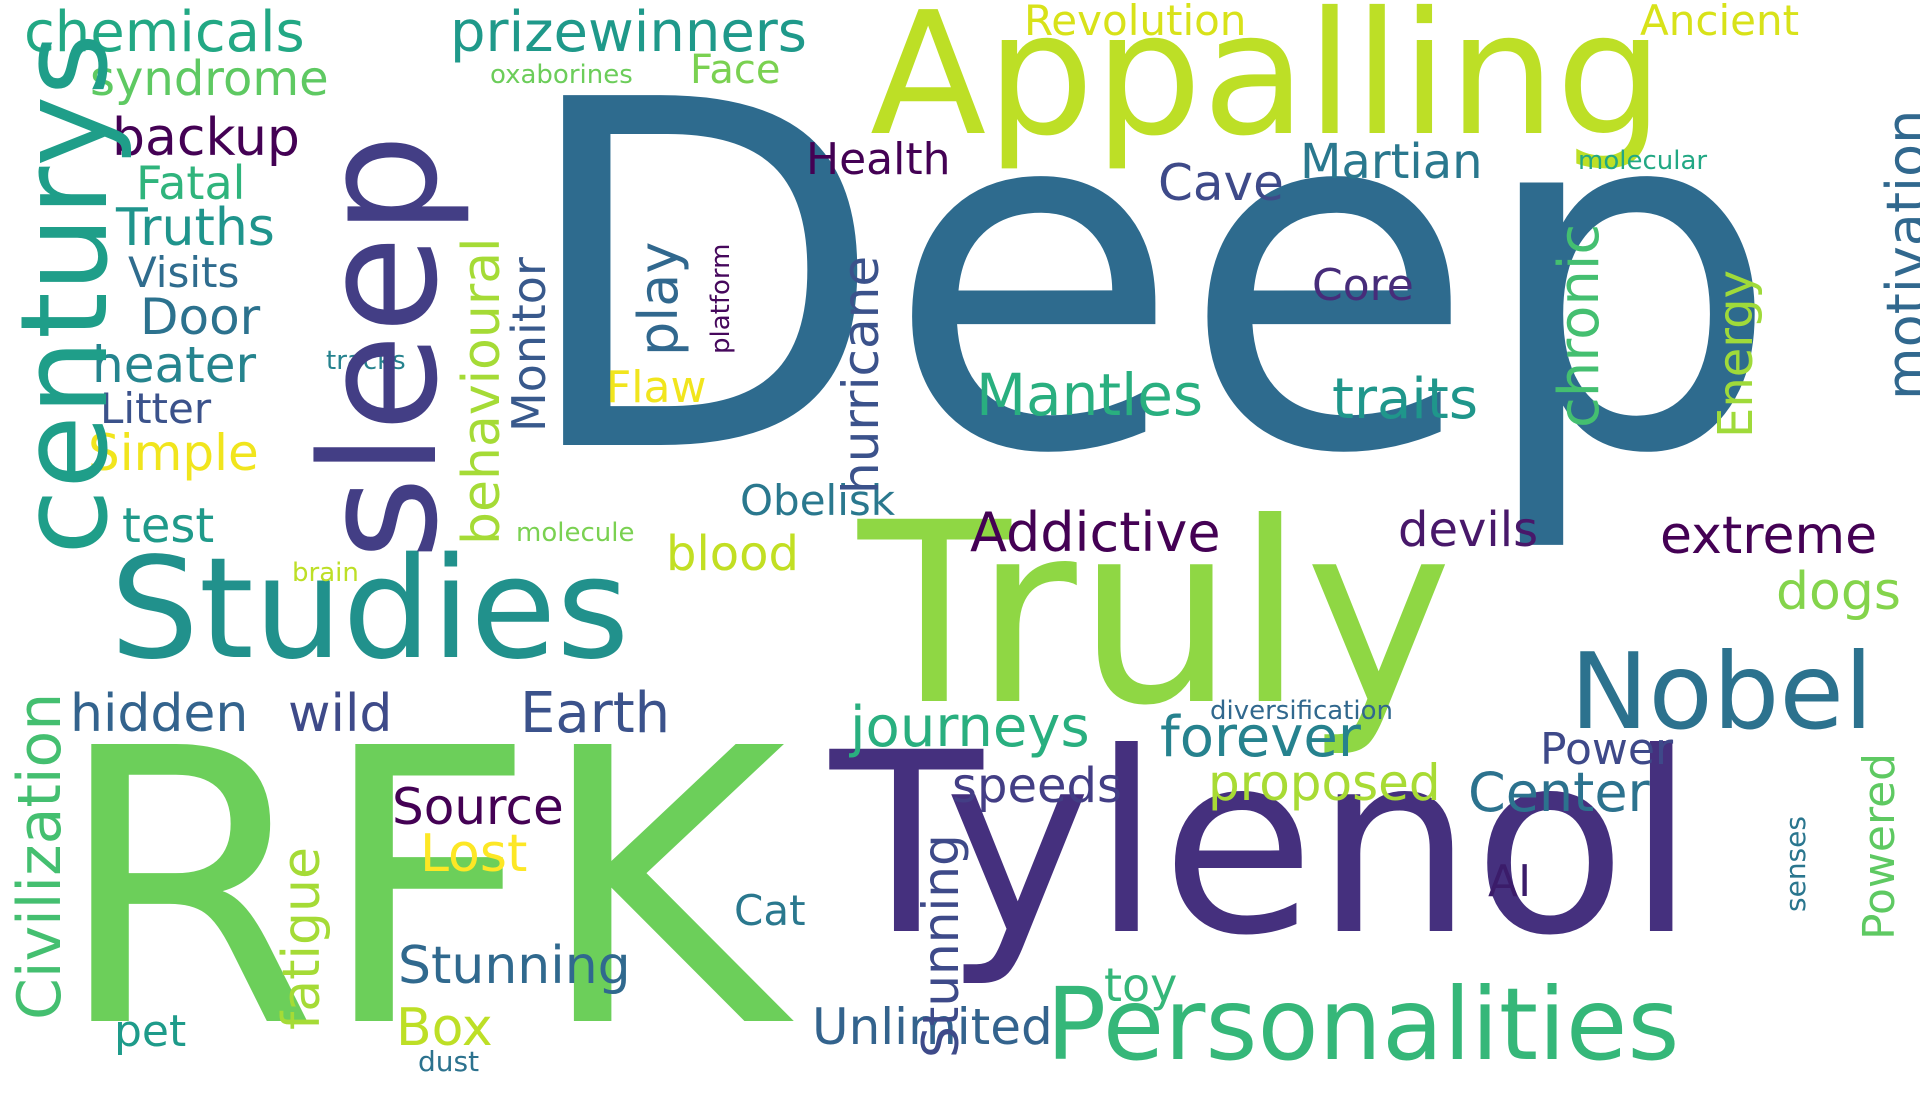 Image resolution: width=1920 pixels, height=1111 pixels. What do you see at coordinates (340, 714) in the screenshot?
I see `word-wild: wild` at bounding box center [340, 714].